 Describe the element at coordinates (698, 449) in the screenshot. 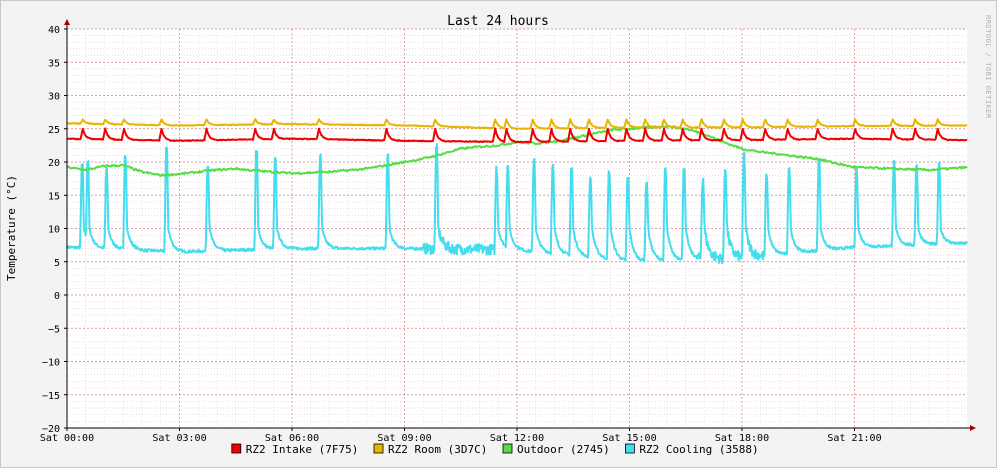

I see `legend-label-rz2-cooling: RZ2 Cooling (3588)` at that location.